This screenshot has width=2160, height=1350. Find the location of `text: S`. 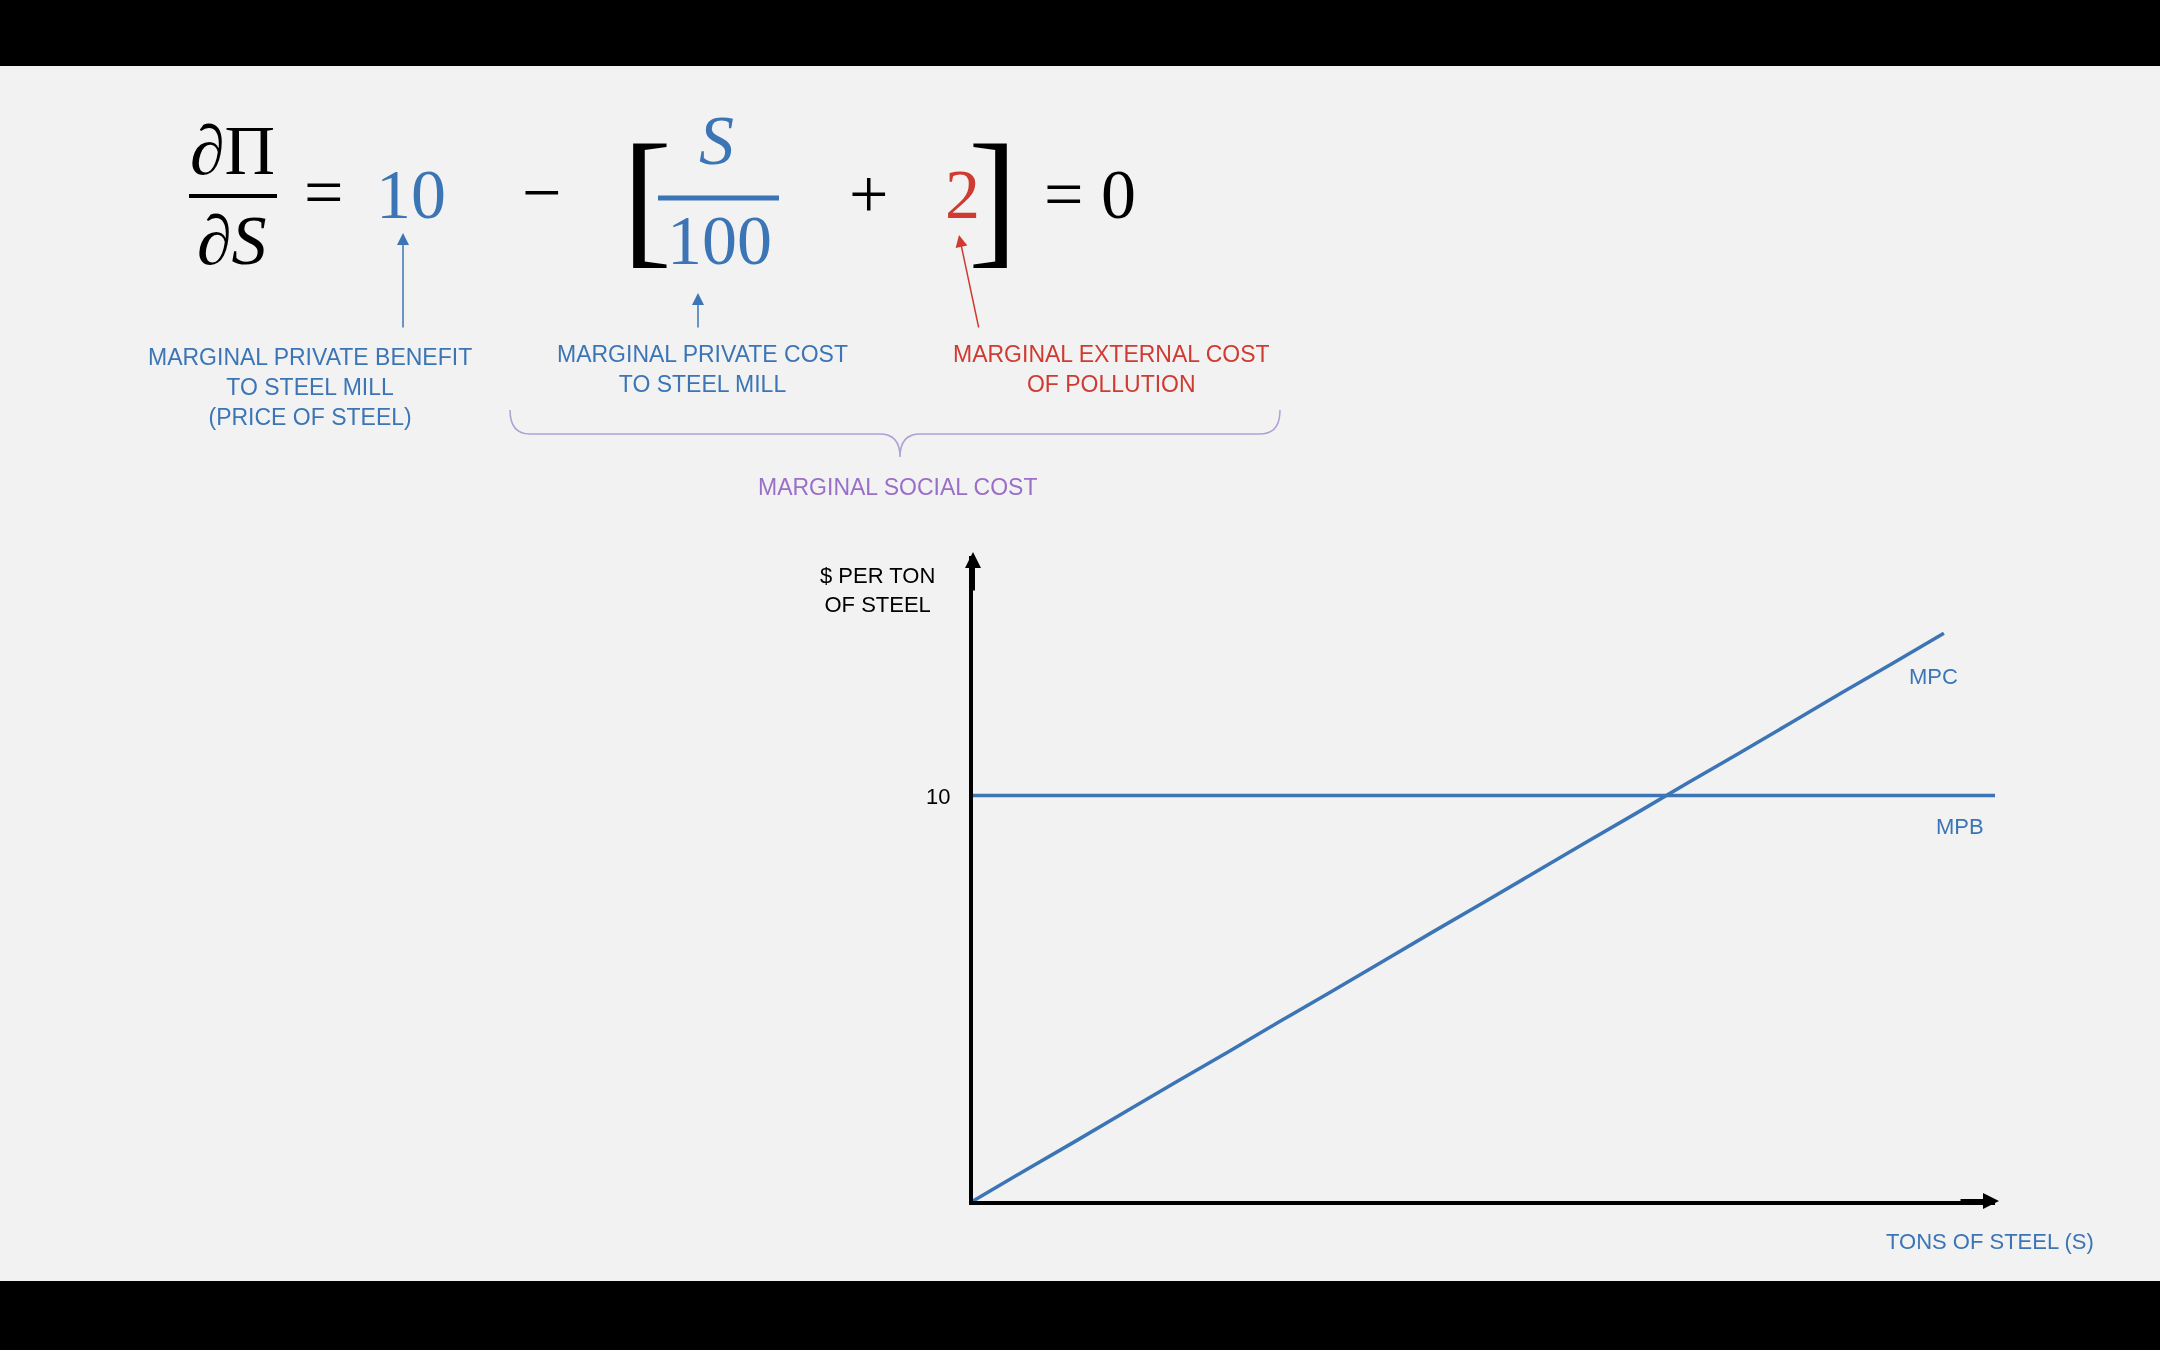

text: S is located at coordinates (716, 140).